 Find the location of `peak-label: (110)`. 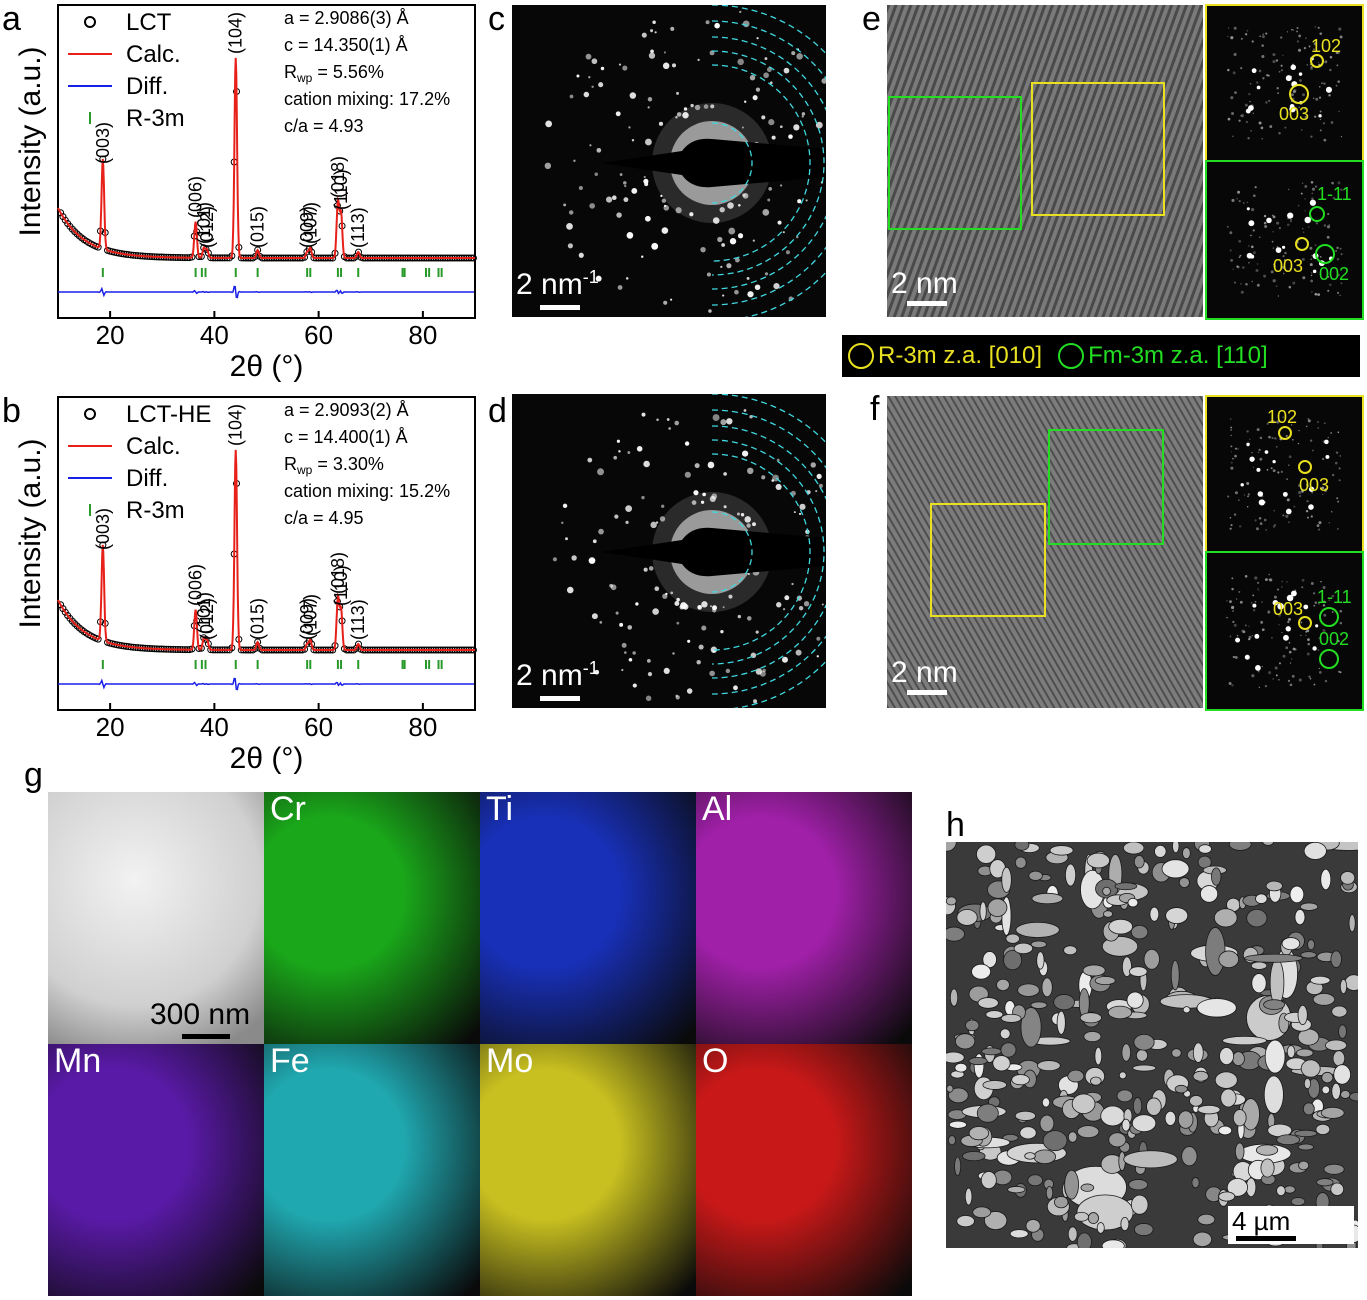

peak-label: (110) is located at coordinates (341, 189).